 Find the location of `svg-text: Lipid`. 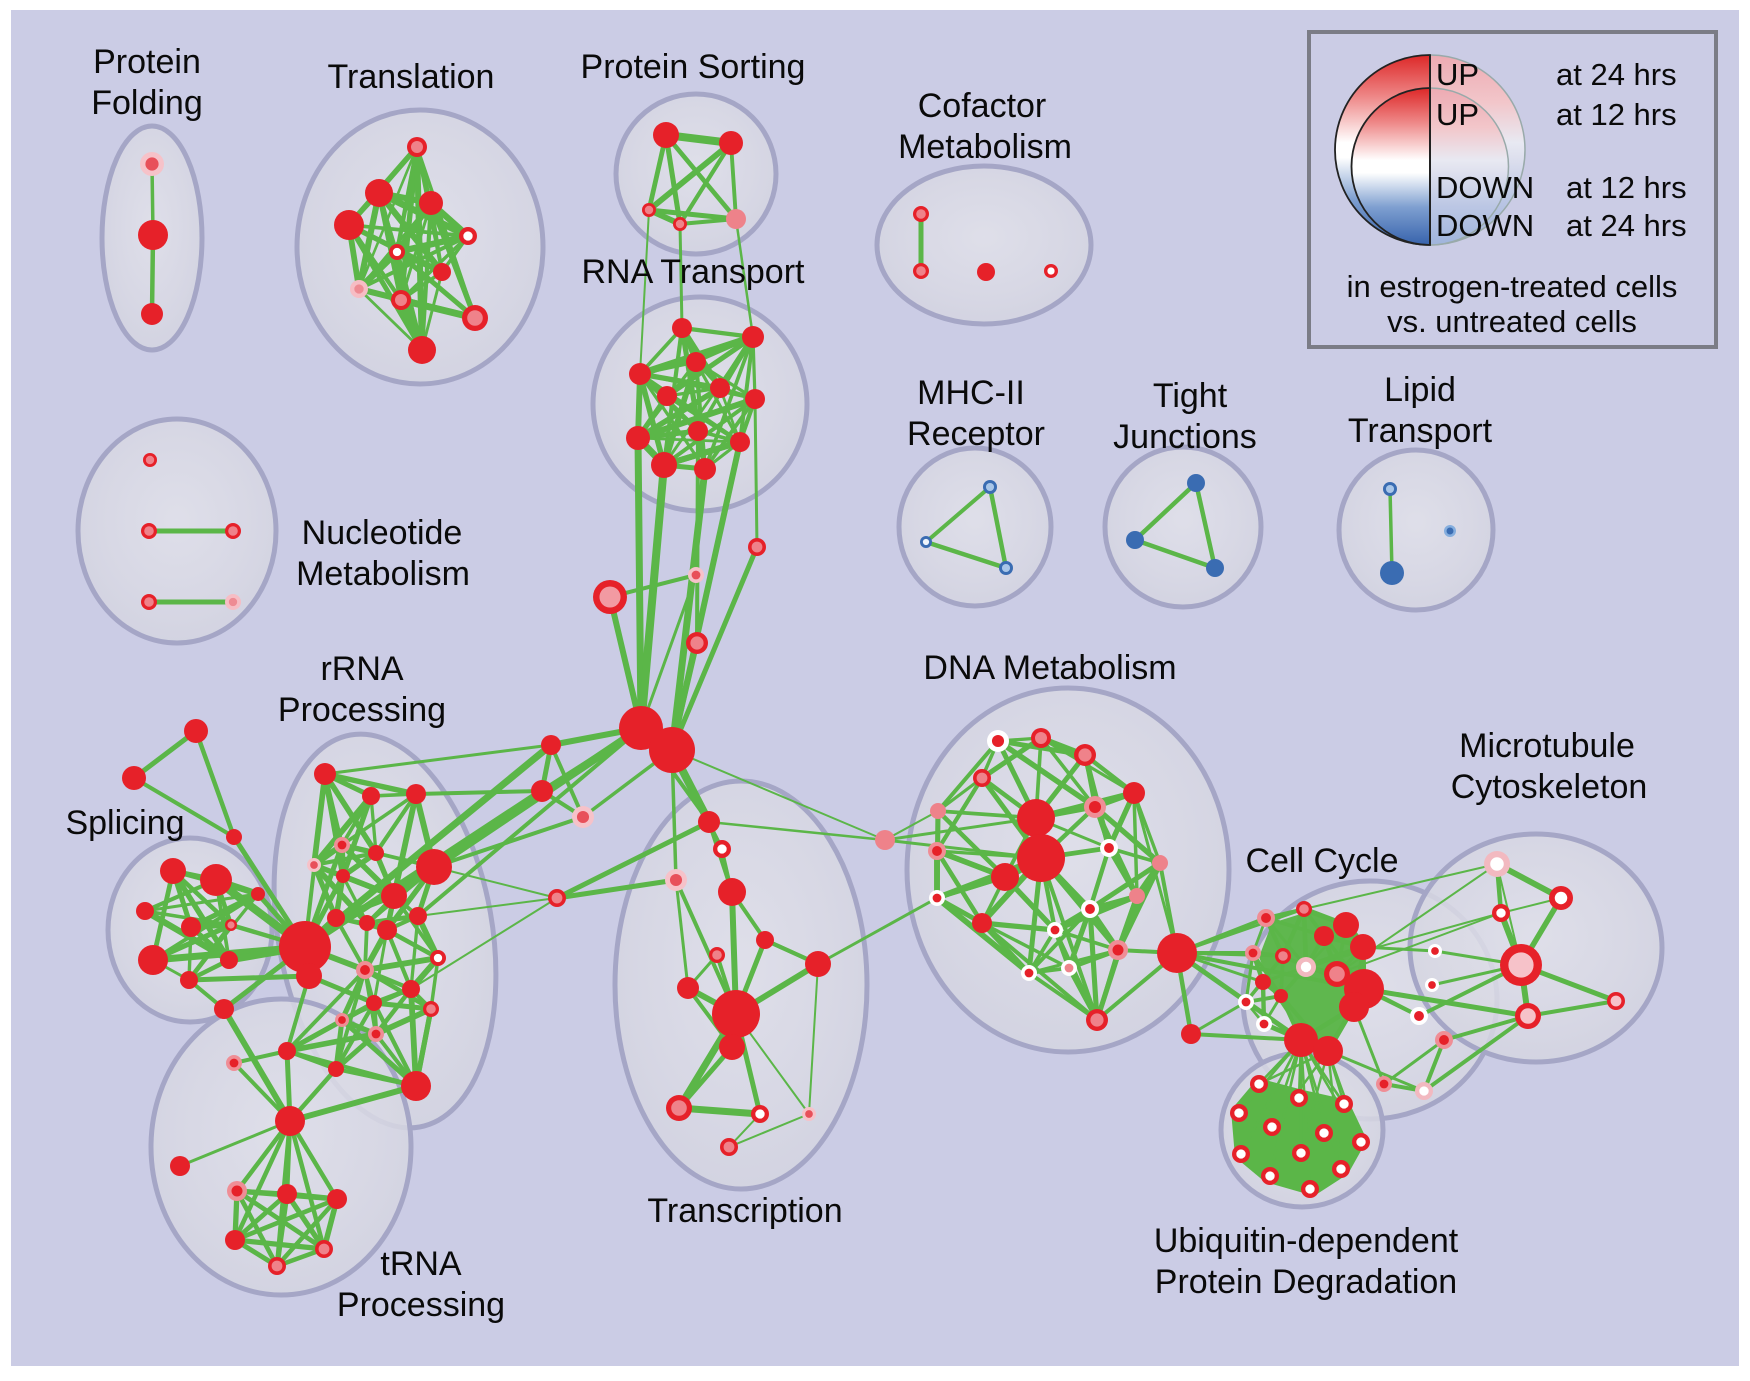

svg-text: Lipid is located at coordinates (1420, 390).